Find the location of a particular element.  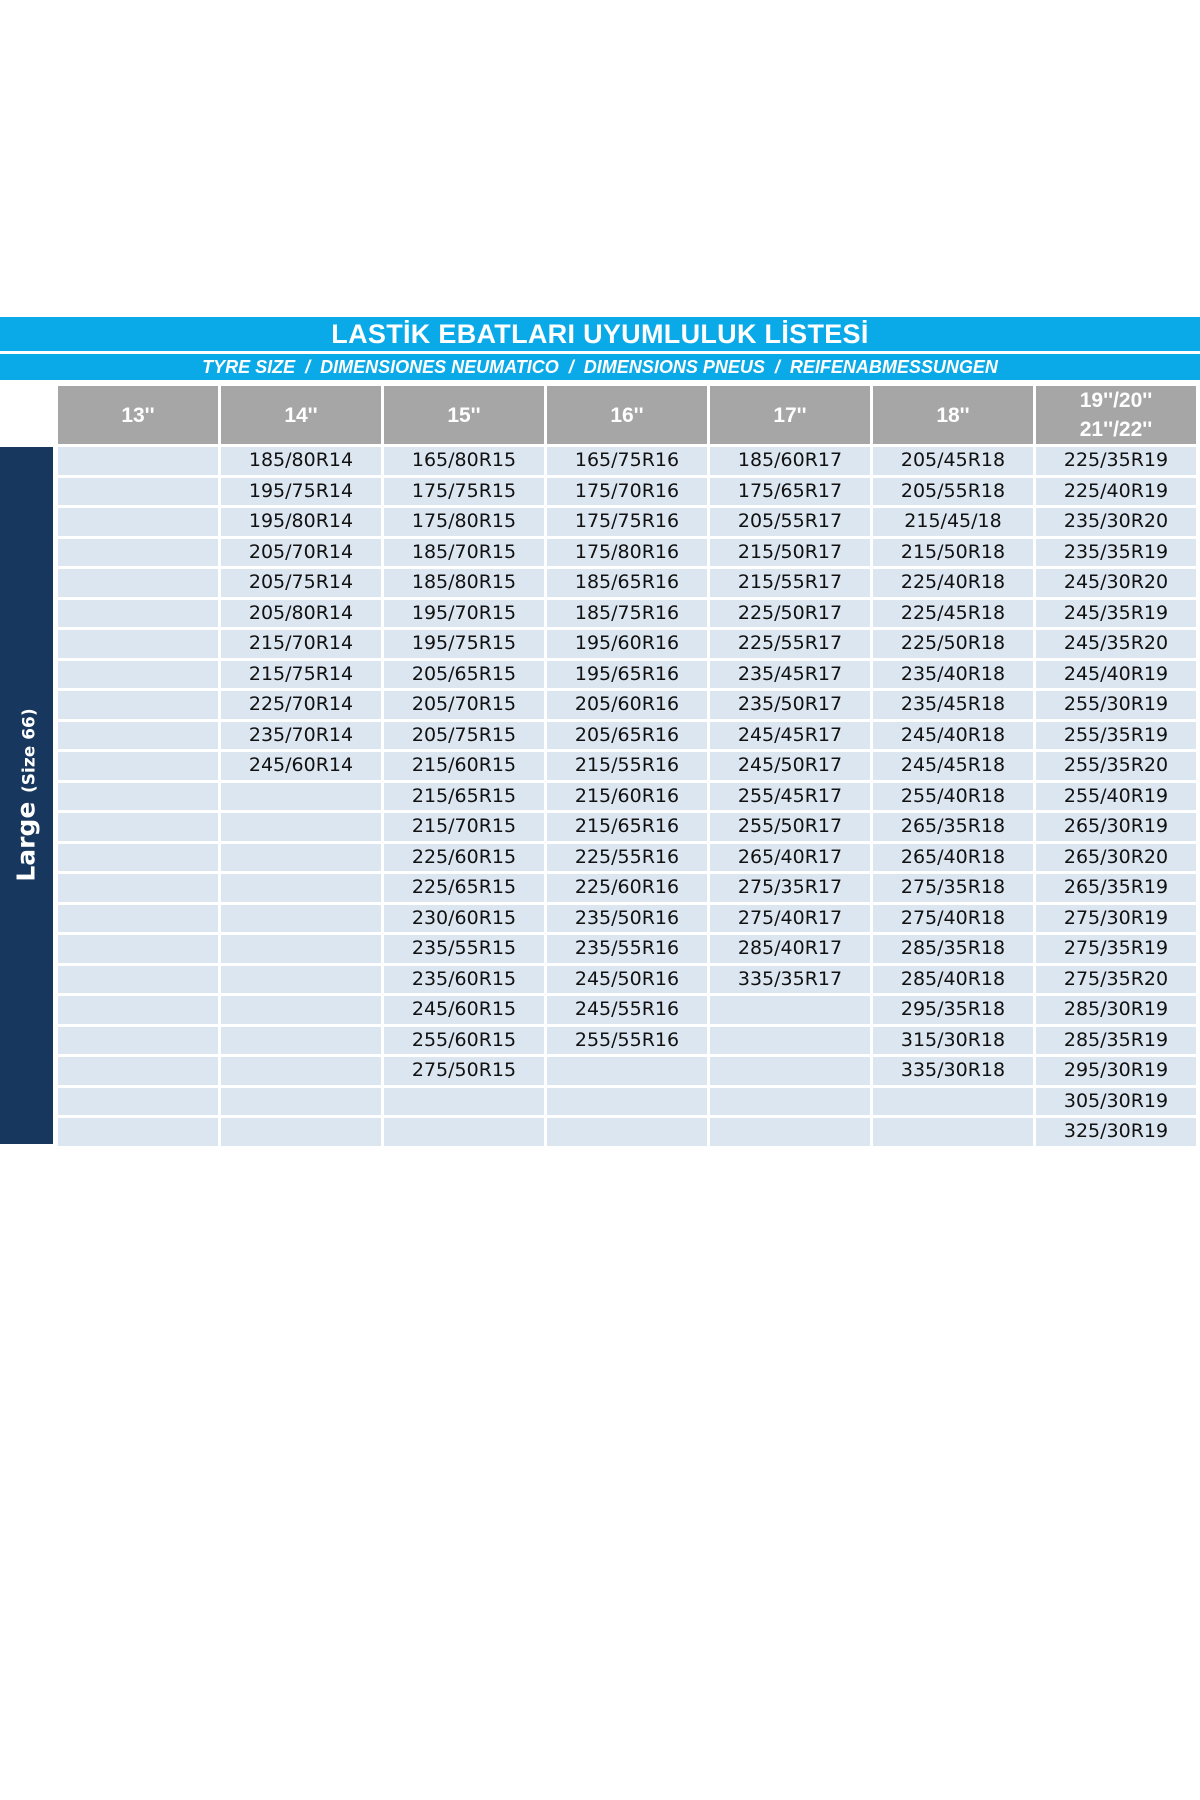

column-header: 18'' is located at coordinates (953, 415).